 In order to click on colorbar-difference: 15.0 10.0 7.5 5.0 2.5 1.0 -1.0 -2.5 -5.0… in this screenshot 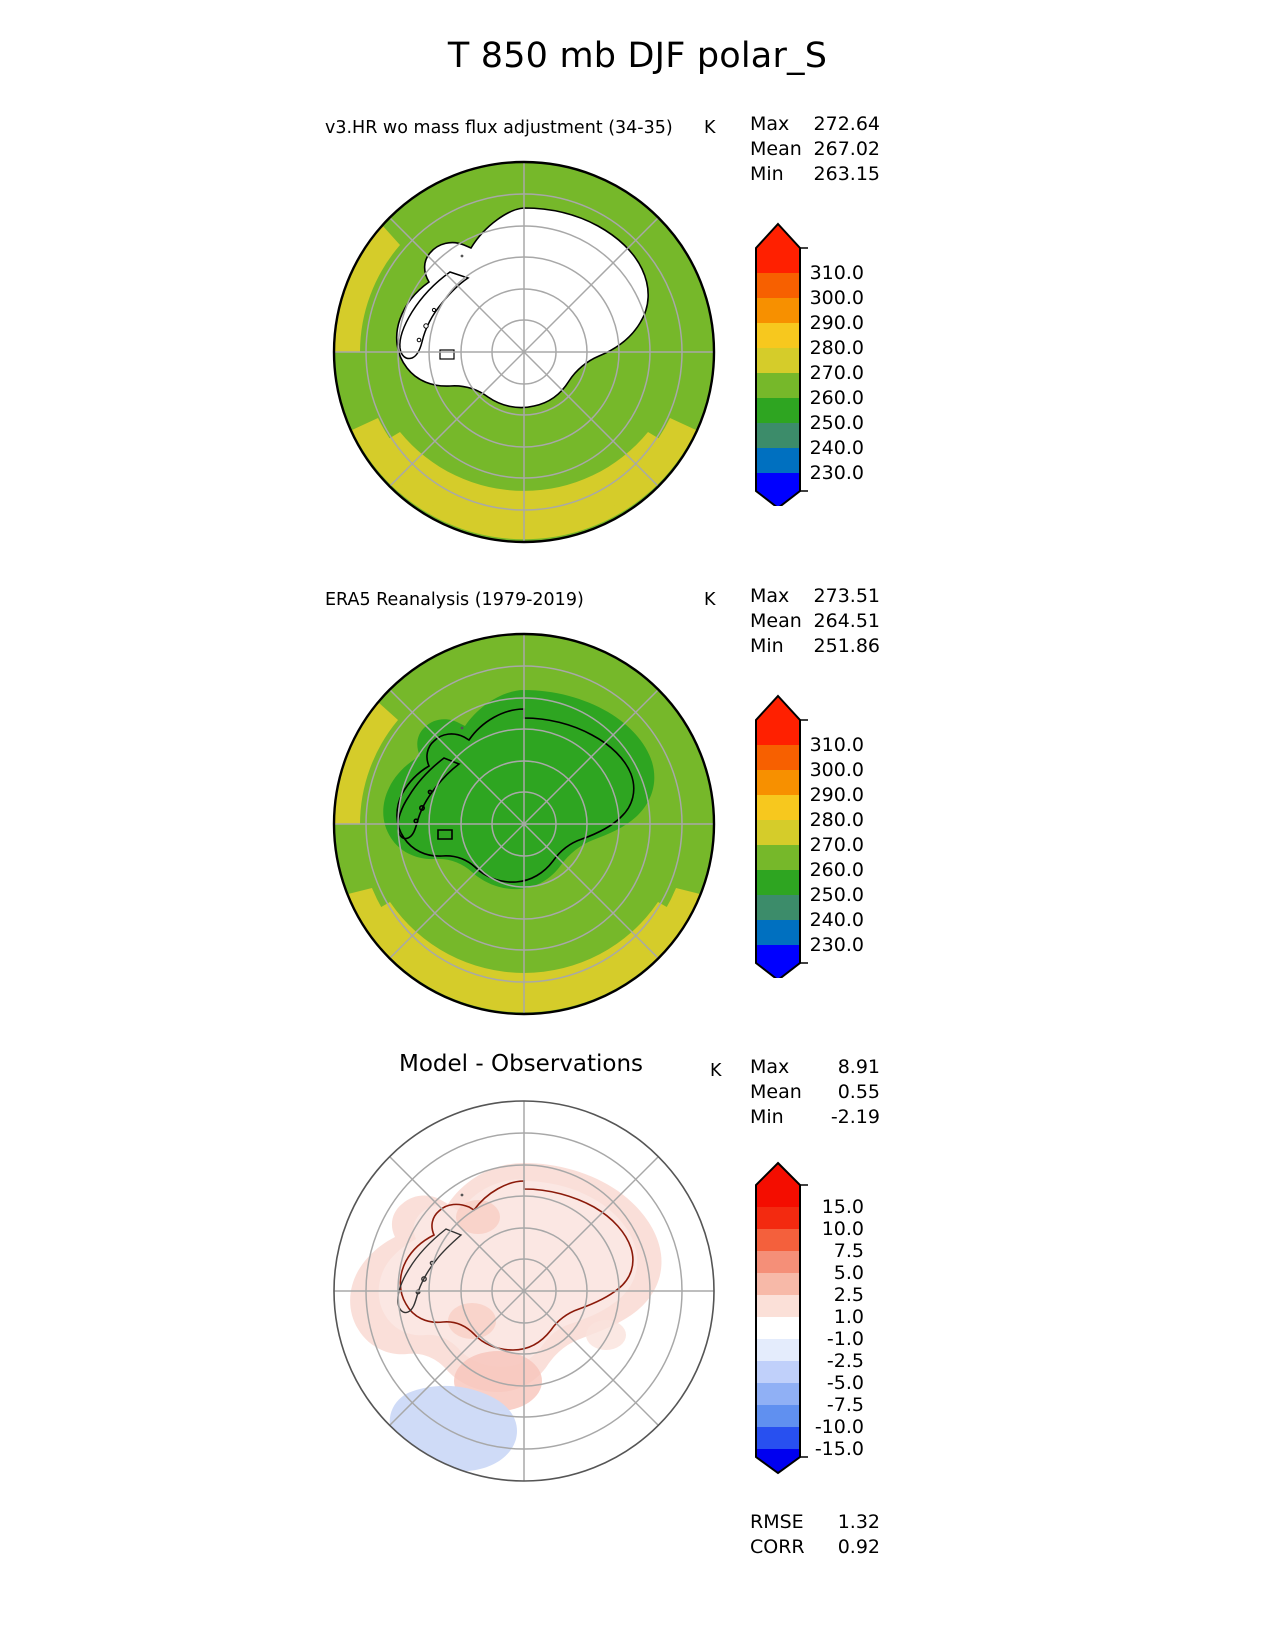, I will do `click(823, 1315)`.